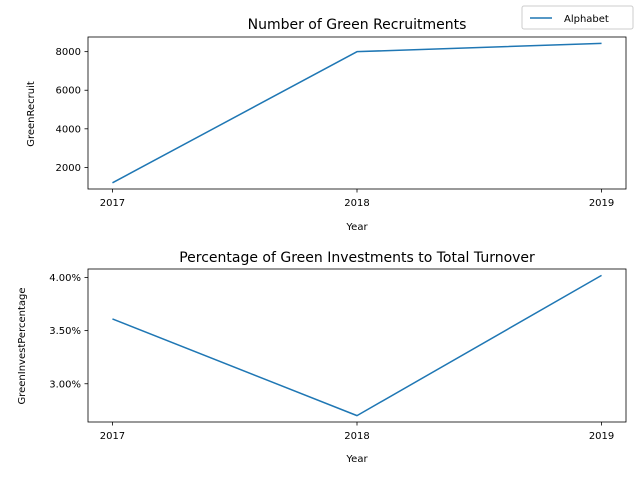 The width and height of the screenshot is (640, 480). What do you see at coordinates (356, 459) in the screenshot?
I see `investment-x-axis-label: Year` at bounding box center [356, 459].